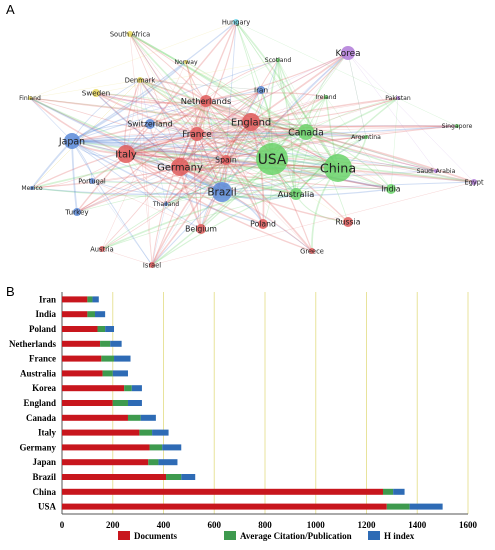 Image resolution: width=495 pixels, height=550 pixels. What do you see at coordinates (38, 373) in the screenshot?
I see `category-label-australia: Australia` at bounding box center [38, 373].